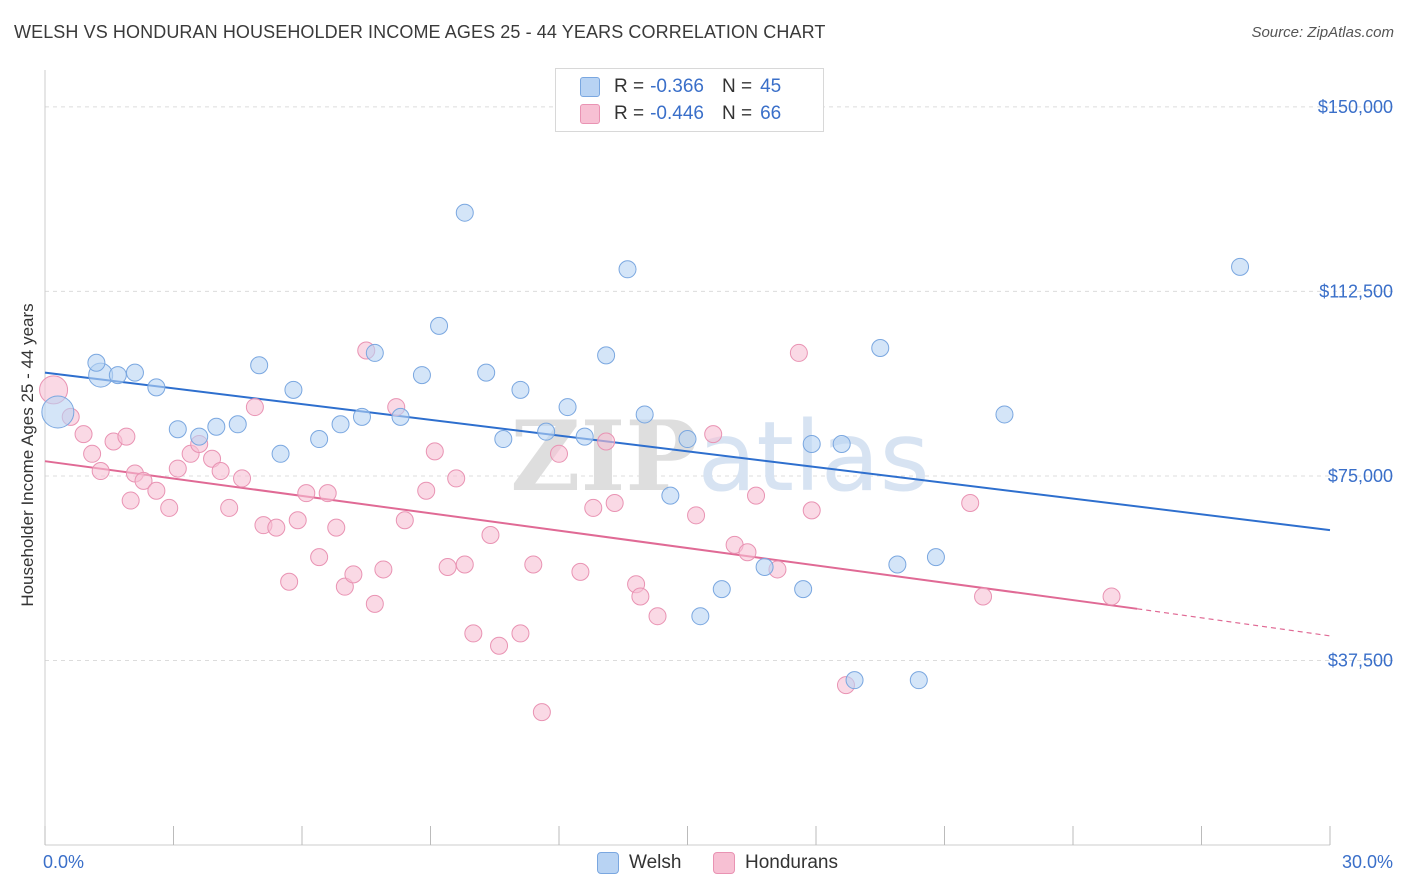 This screenshot has width=1406, height=892. I want to click on legend-item-hondurans: Hondurans, so click(775, 863).